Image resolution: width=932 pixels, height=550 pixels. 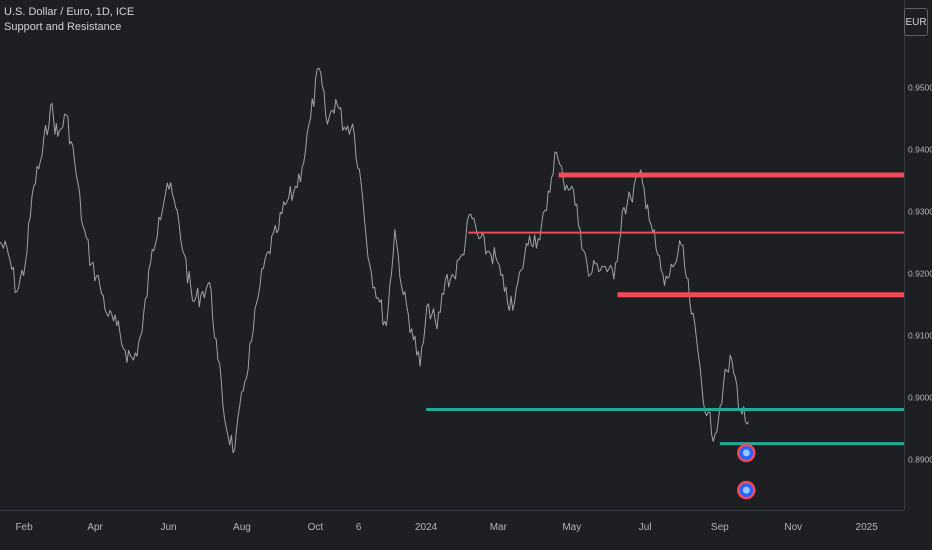 I want to click on price-tick-label: 0.9300, so click(x=920, y=211).